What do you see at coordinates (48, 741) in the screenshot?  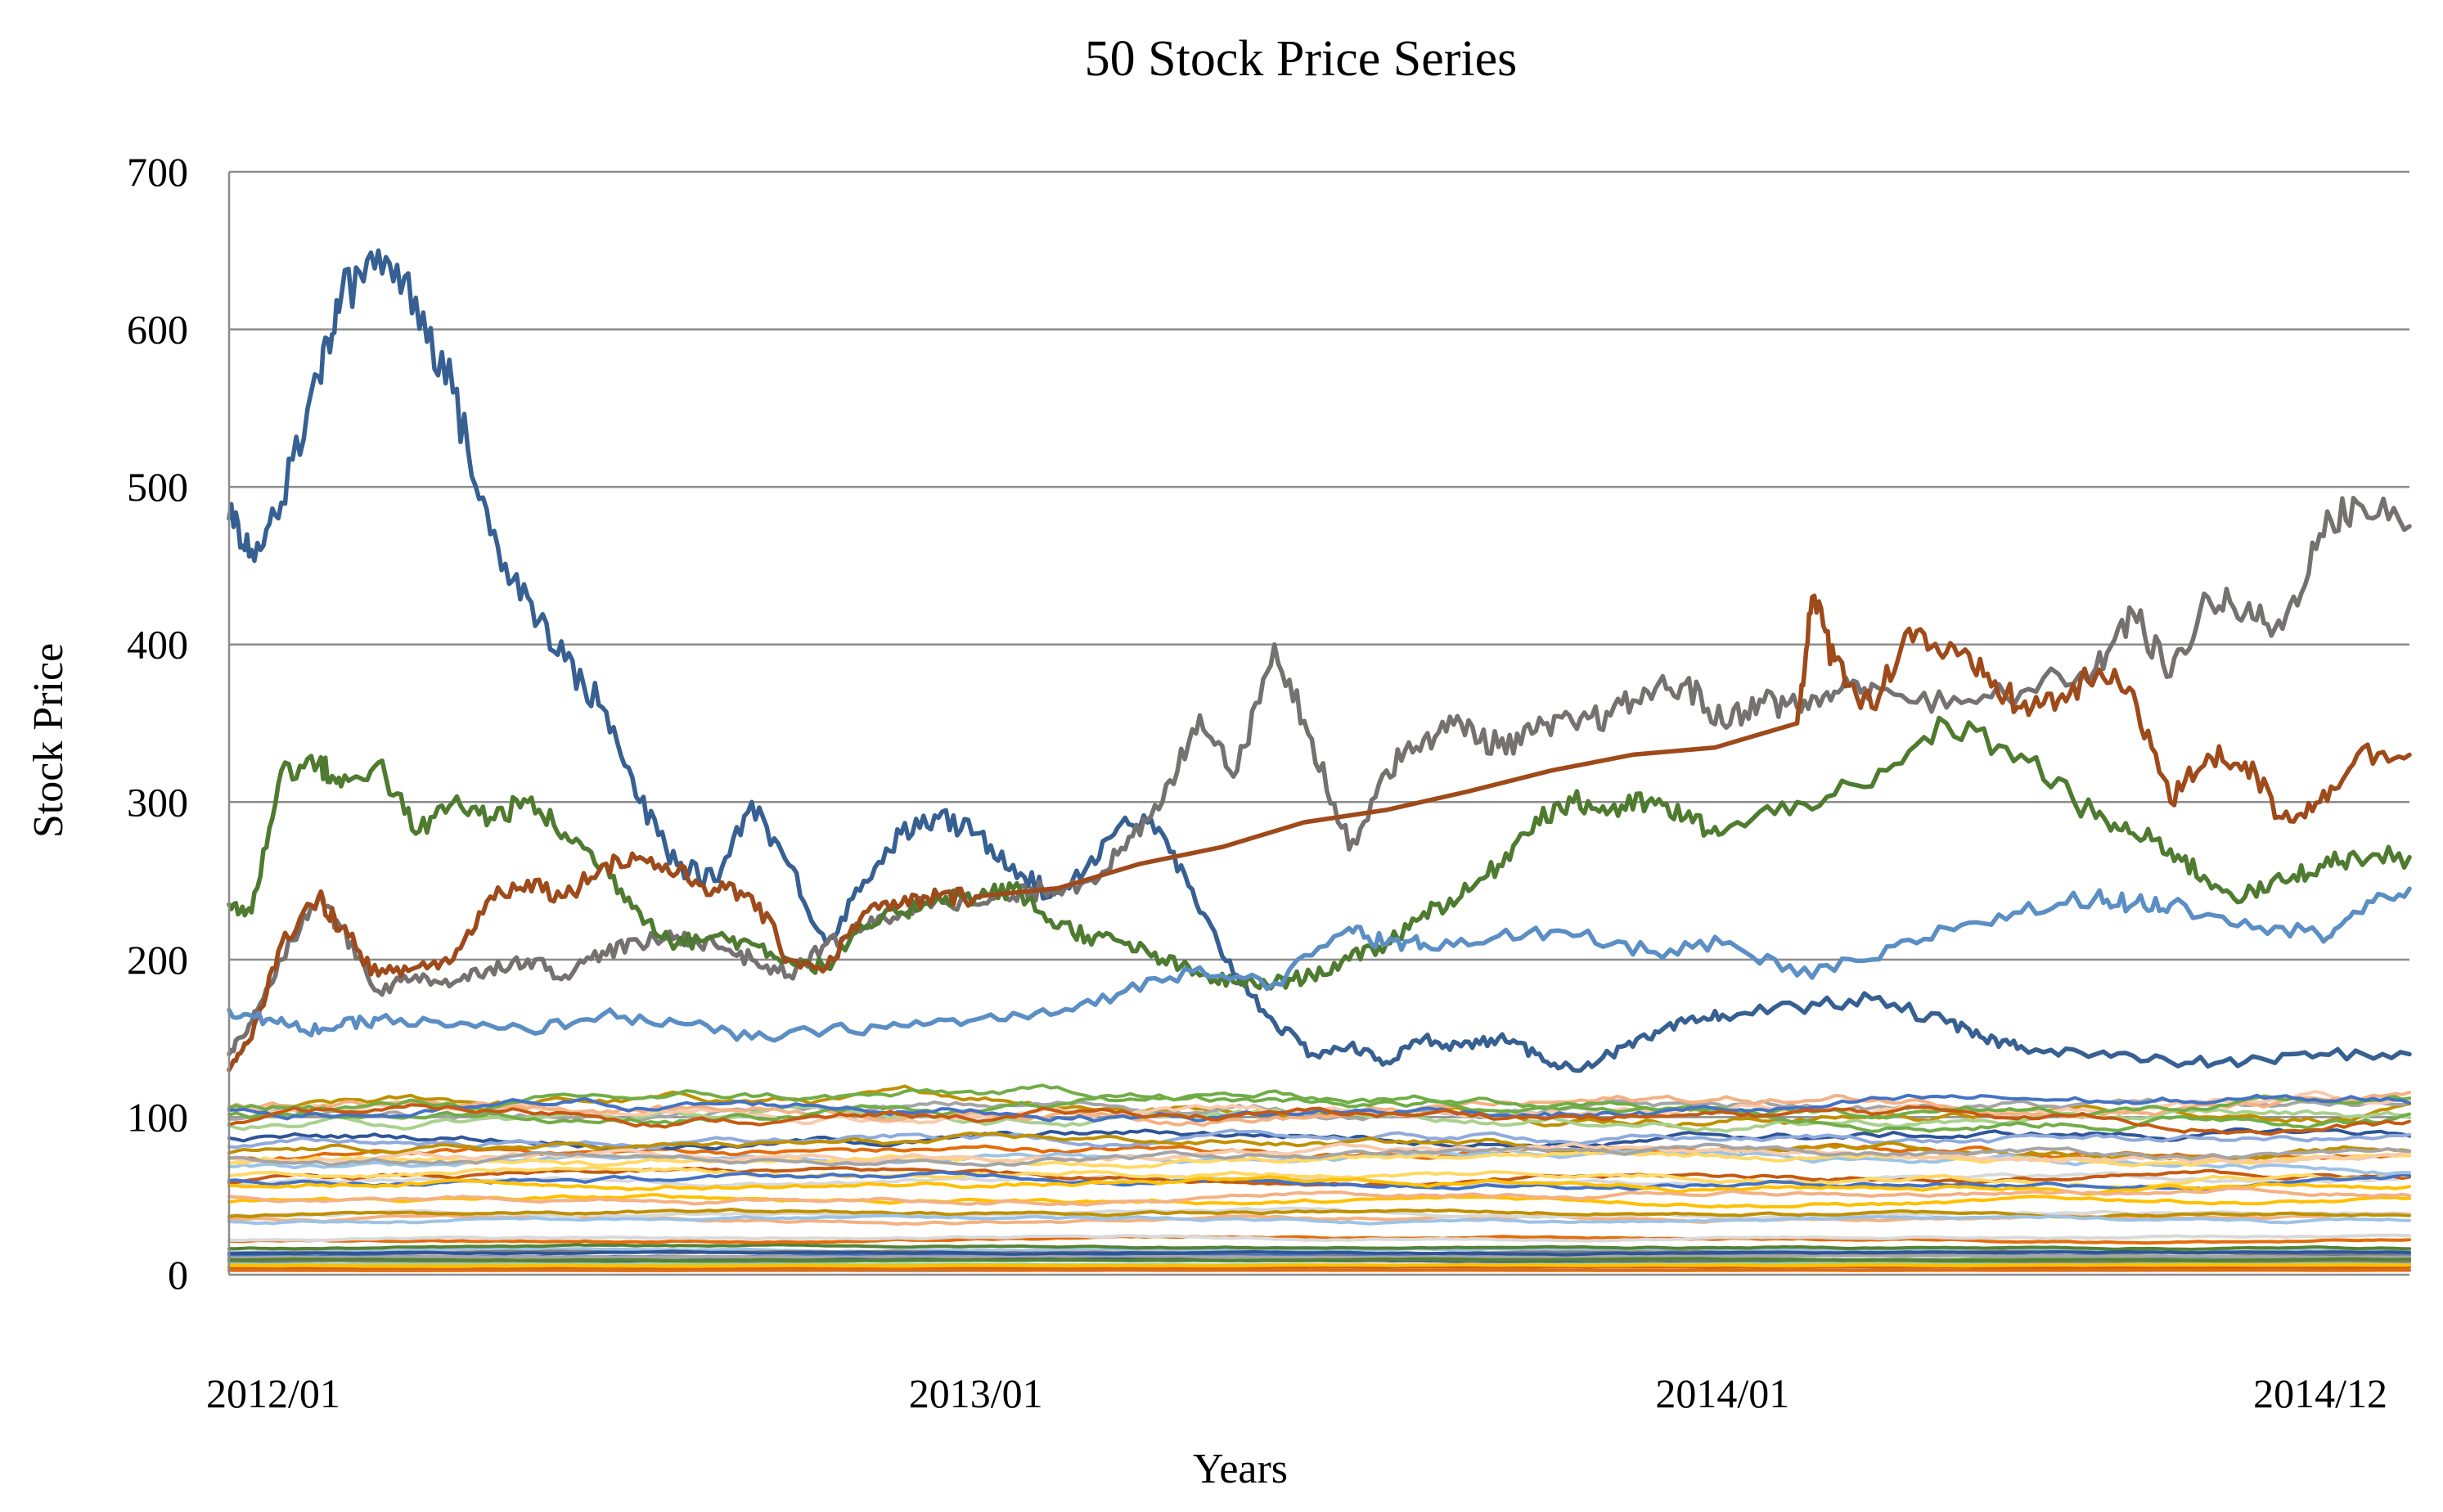 I see `y-axis-label: Stock Price` at bounding box center [48, 741].